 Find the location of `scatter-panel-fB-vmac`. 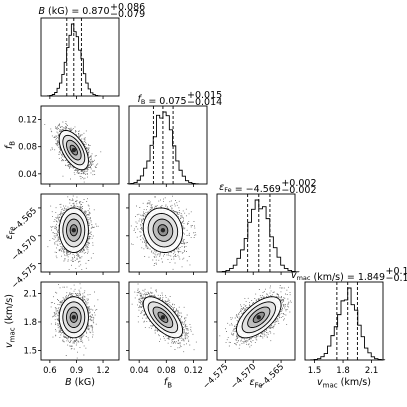

scatter-panel-fB-vmac is located at coordinates (168, 321).